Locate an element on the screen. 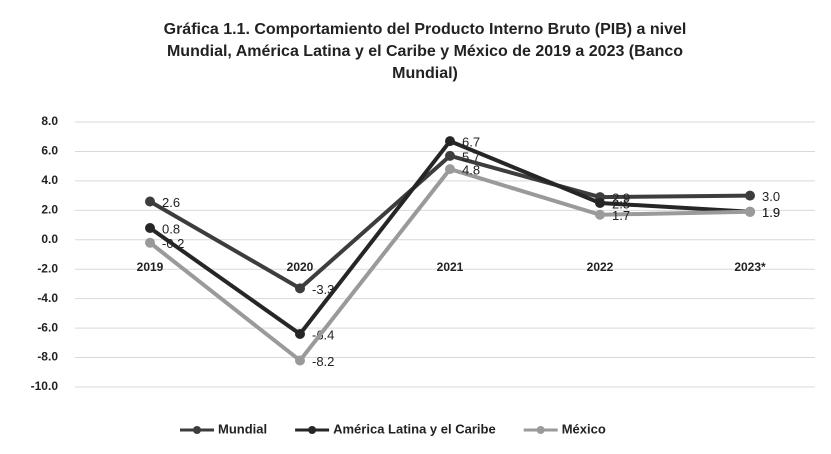  y-tick-label: 8.0 is located at coordinates (49, 121).